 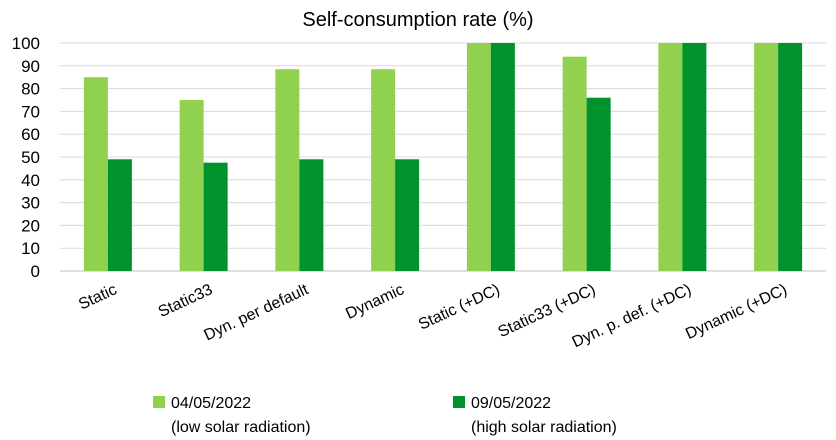 I want to click on x-category-label-static33: Static33, so click(x=186, y=301).